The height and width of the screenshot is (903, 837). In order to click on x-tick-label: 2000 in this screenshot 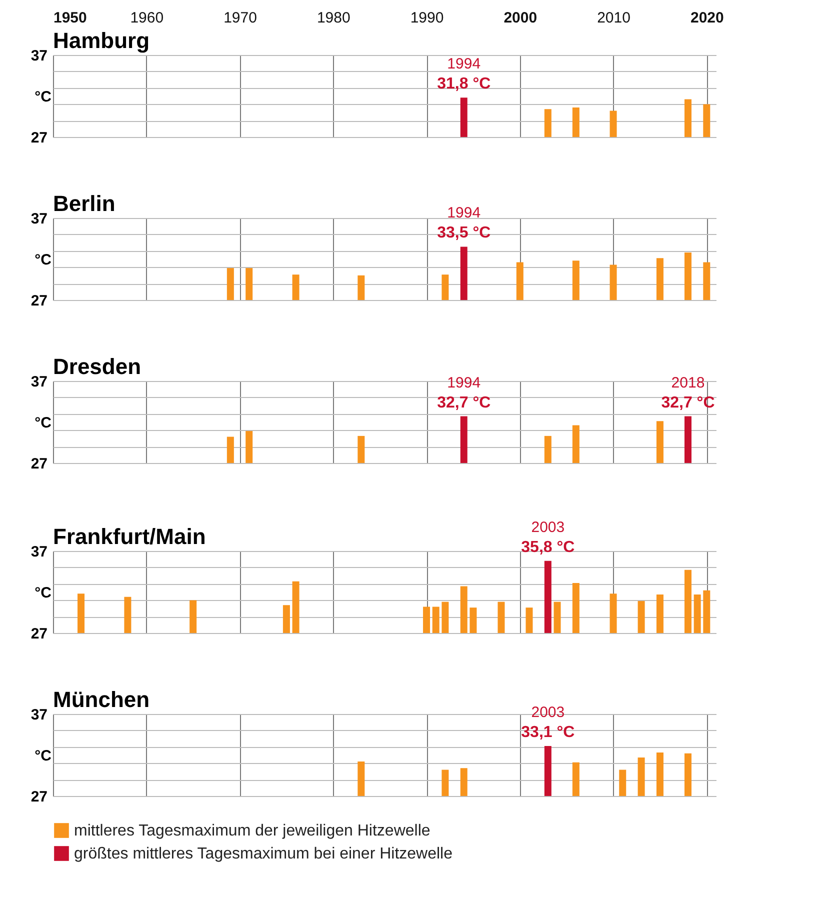, I will do `click(521, 18)`.